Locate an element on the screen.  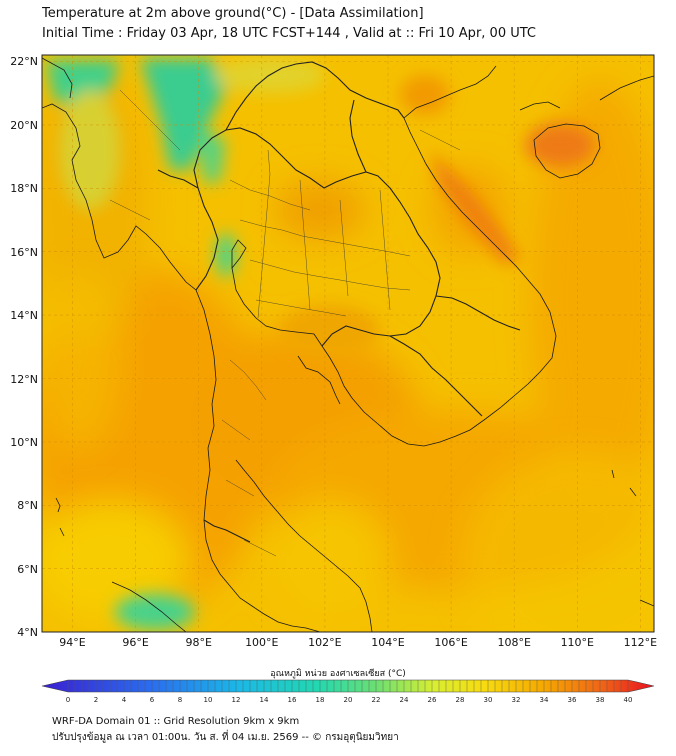
colorbar-label: 24 is located at coordinates (404, 700).